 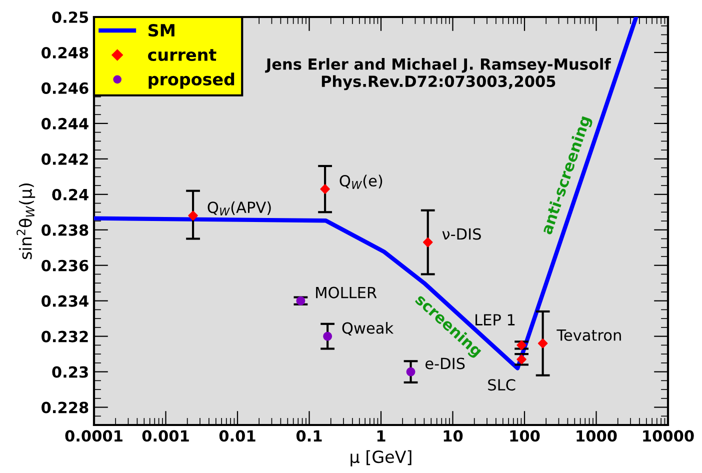 I want to click on x-tick-label: 1, so click(x=381, y=436).